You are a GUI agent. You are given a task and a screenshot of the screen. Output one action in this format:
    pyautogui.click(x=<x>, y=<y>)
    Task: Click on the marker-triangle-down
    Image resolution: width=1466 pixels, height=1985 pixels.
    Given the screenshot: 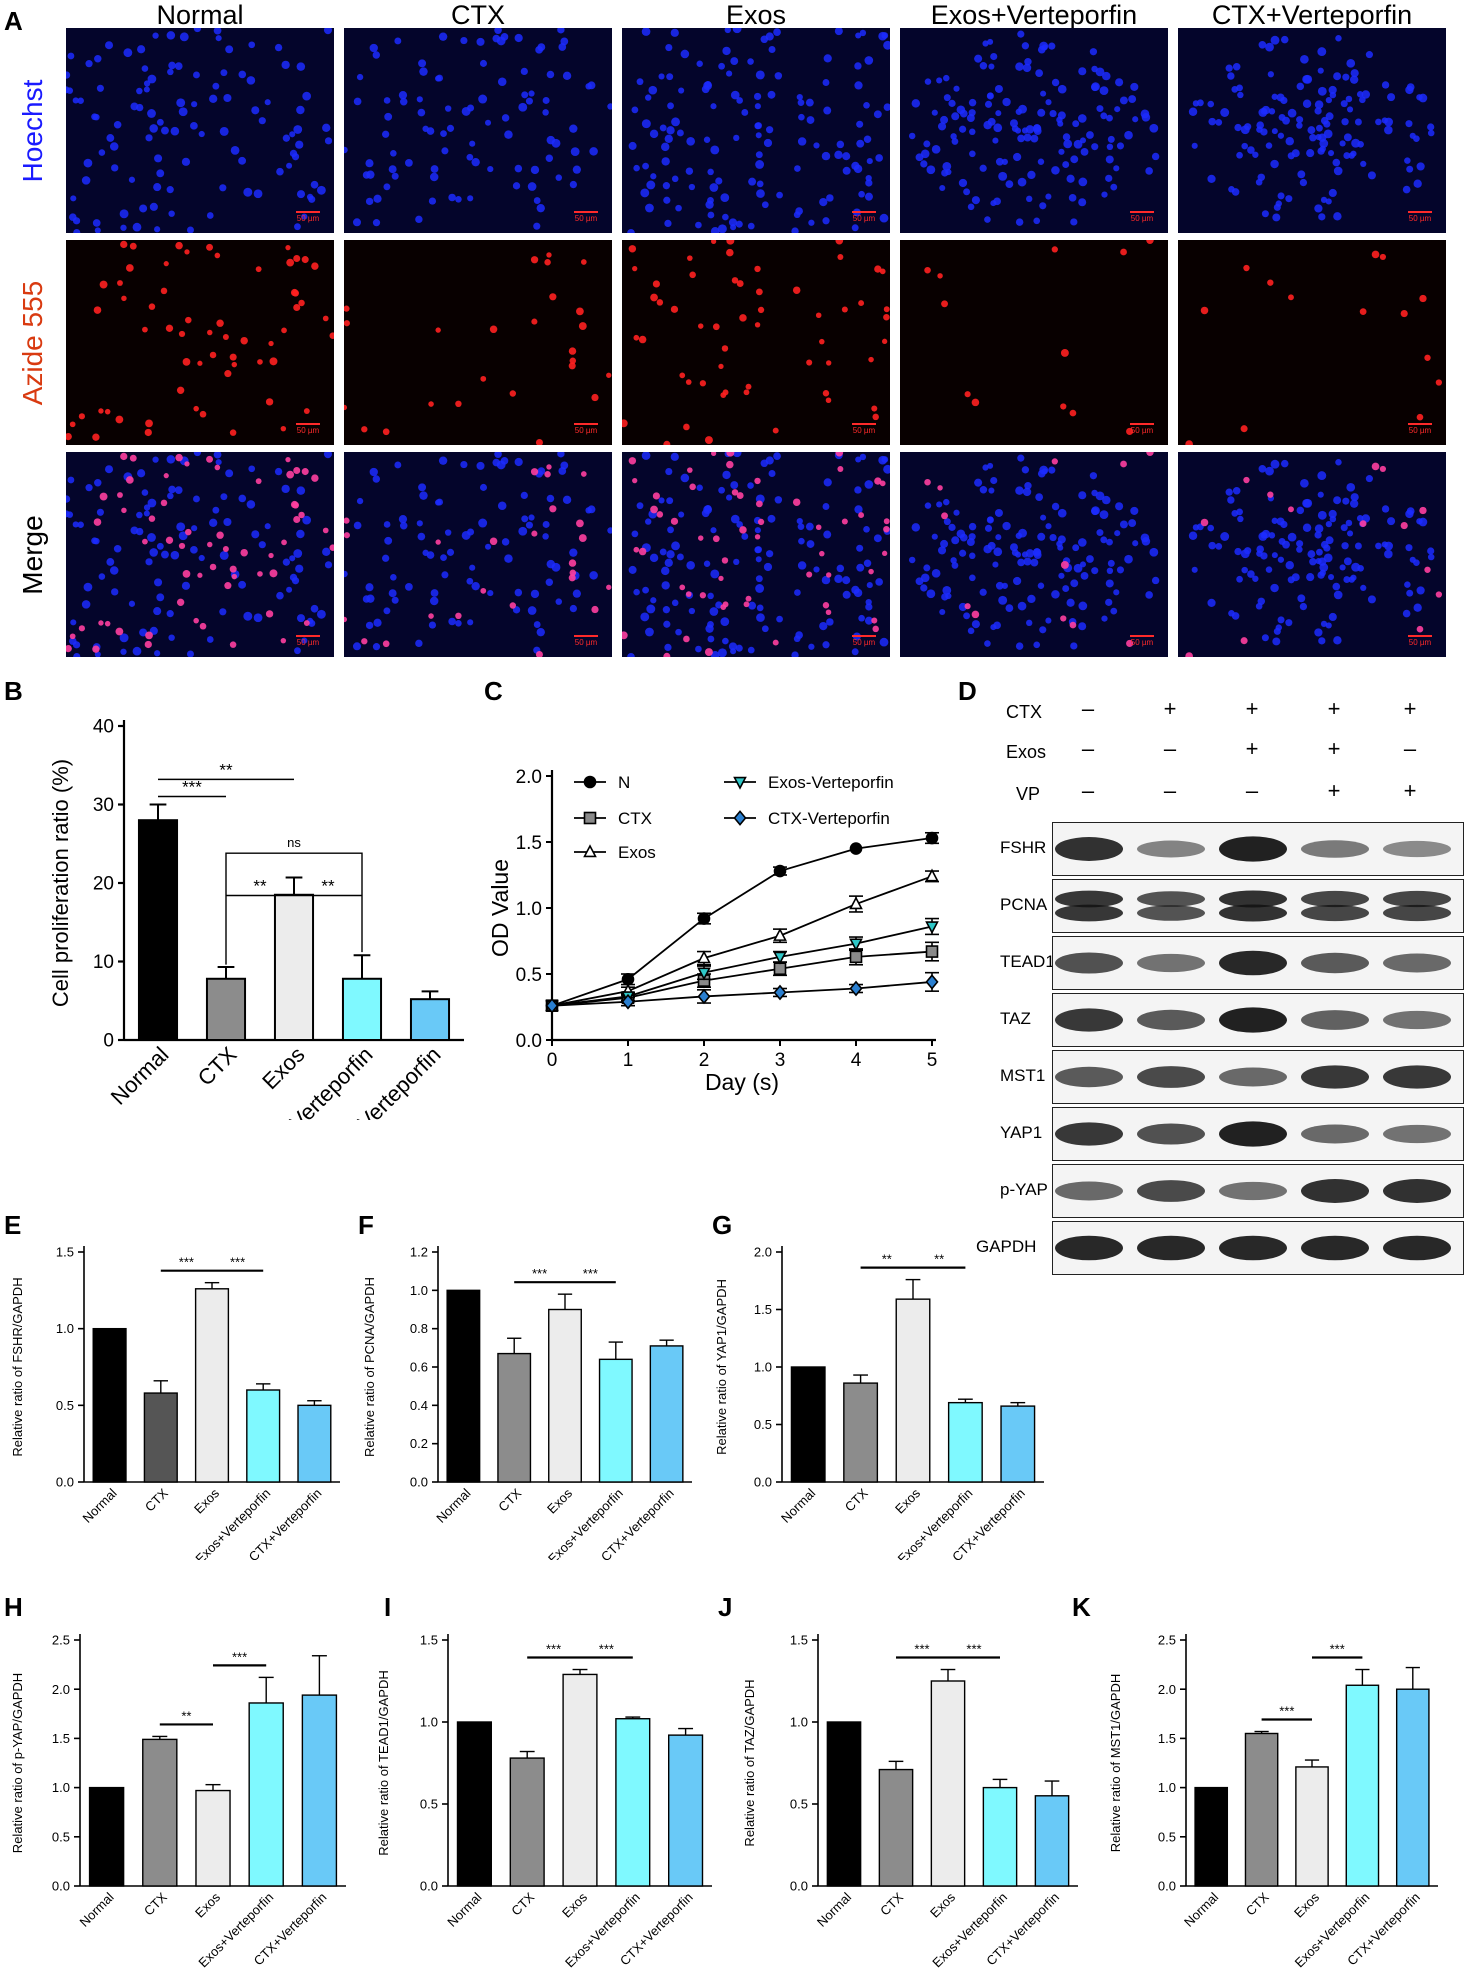 What is the action you would take?
    pyautogui.click(x=932, y=928)
    